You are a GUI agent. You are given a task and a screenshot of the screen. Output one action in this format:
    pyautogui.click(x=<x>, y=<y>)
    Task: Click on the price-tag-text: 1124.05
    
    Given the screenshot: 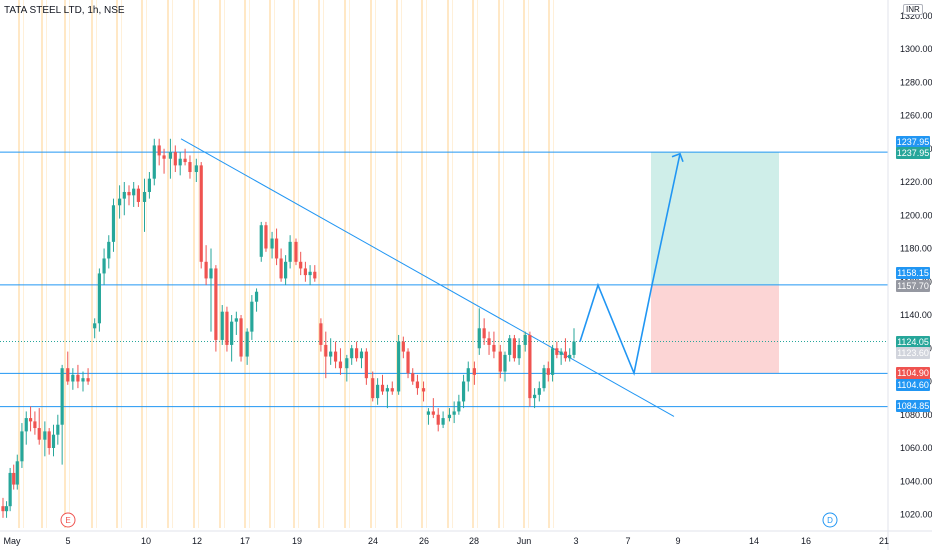 What is the action you would take?
    pyautogui.click(x=913, y=342)
    